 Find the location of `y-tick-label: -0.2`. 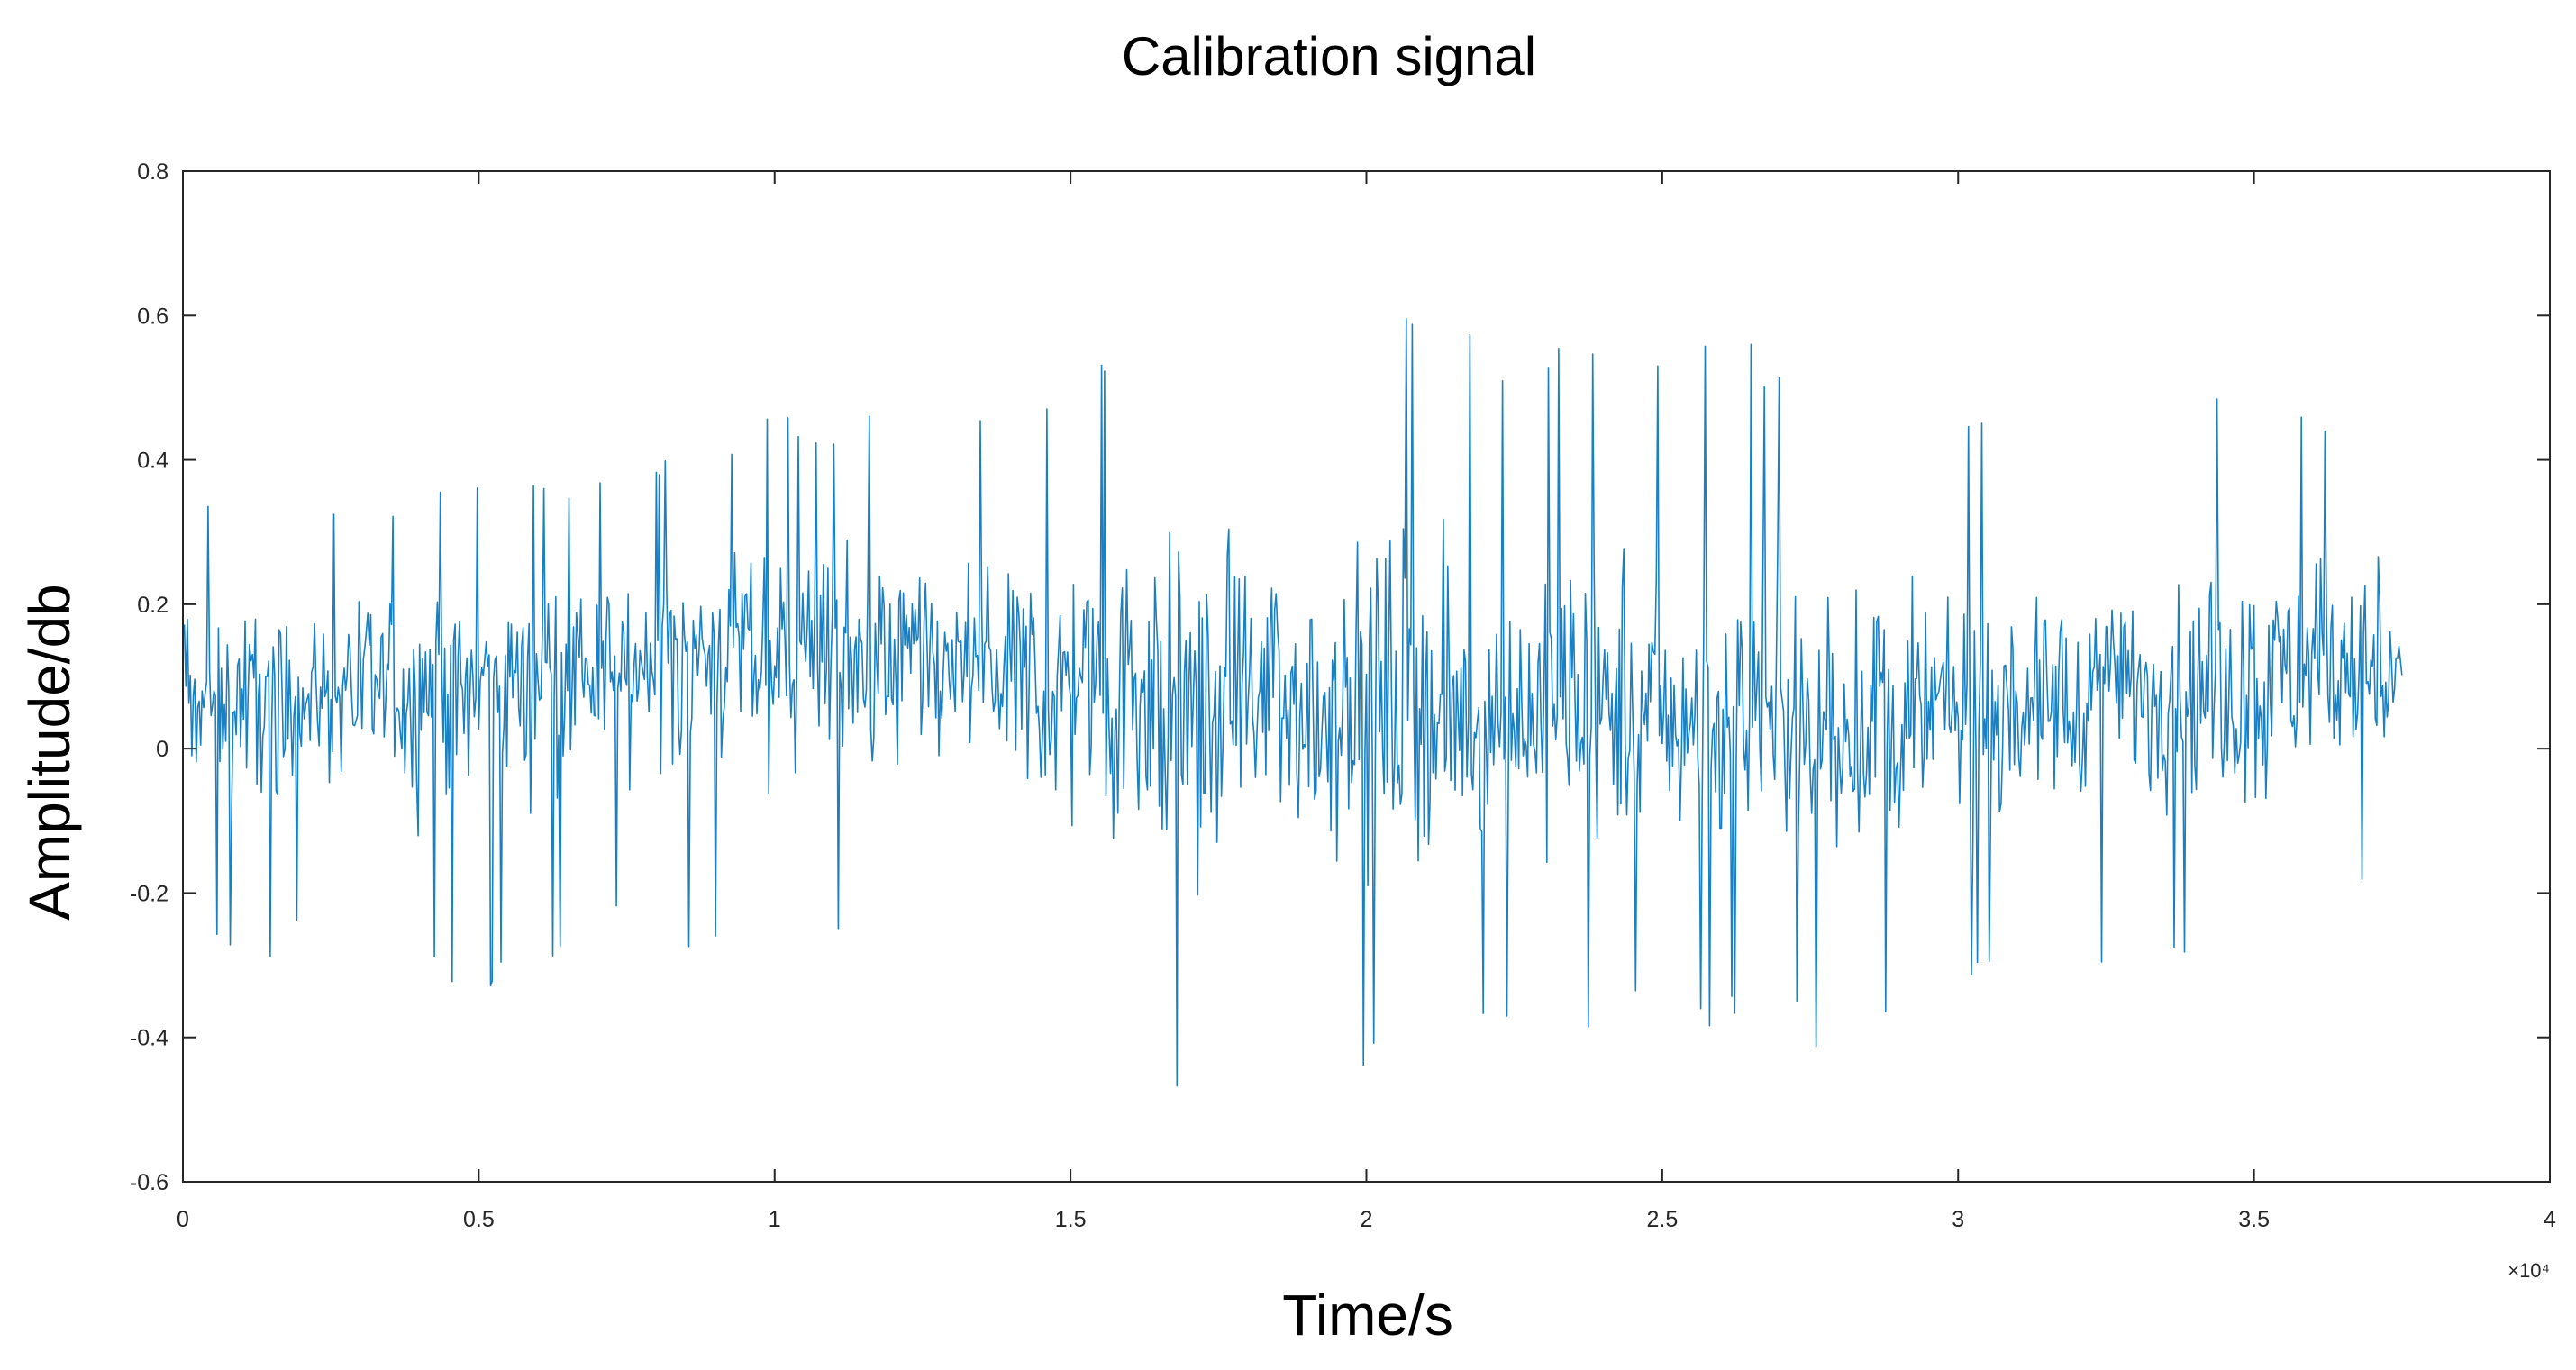

y-tick-label: -0.2 is located at coordinates (149, 893).